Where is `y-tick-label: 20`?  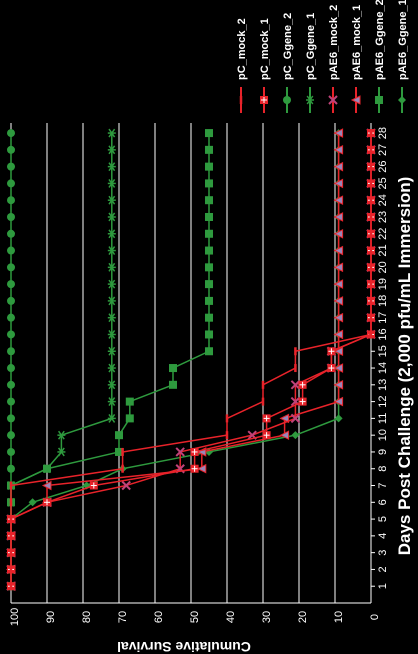
y-tick-label: 20 is located at coordinates (303, 617).